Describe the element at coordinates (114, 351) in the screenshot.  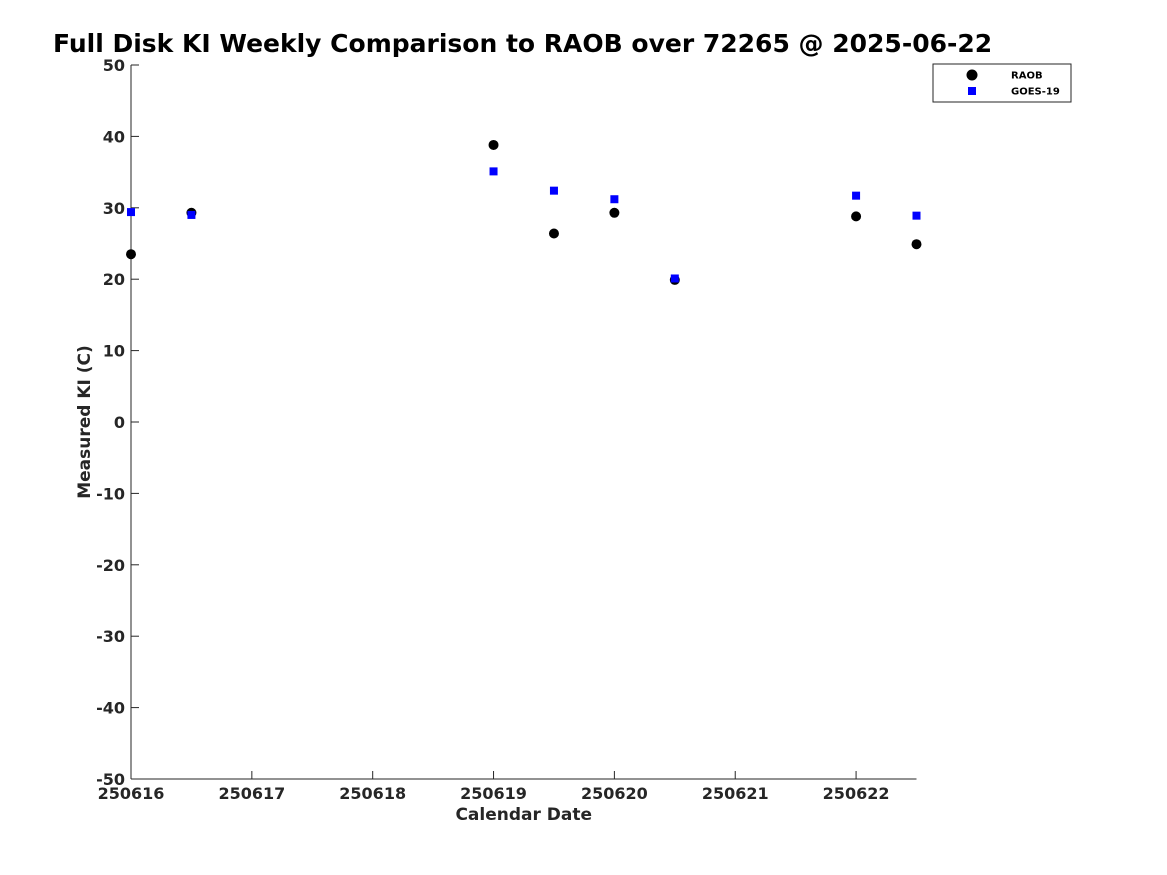
I see `y-tick-label: 10` at that location.